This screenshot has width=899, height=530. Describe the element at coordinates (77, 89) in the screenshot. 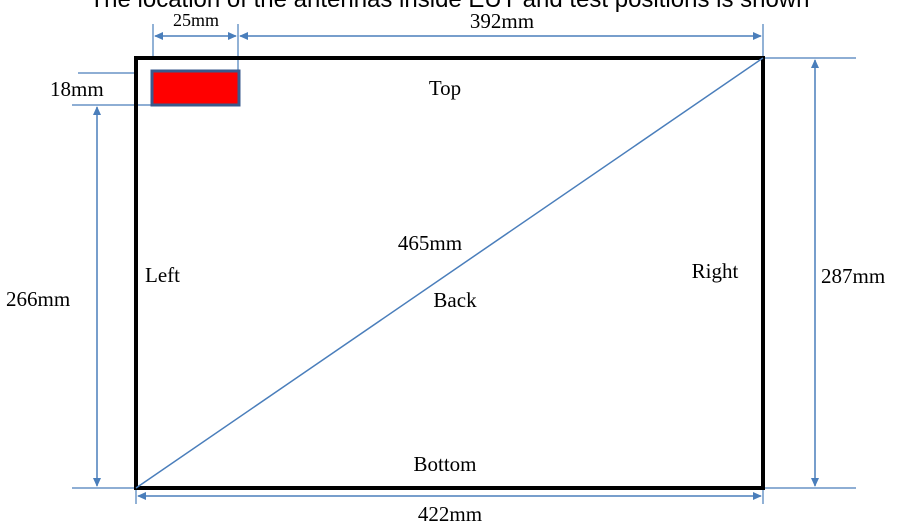

I see `label-antenna-offset-y: 18mm` at that location.